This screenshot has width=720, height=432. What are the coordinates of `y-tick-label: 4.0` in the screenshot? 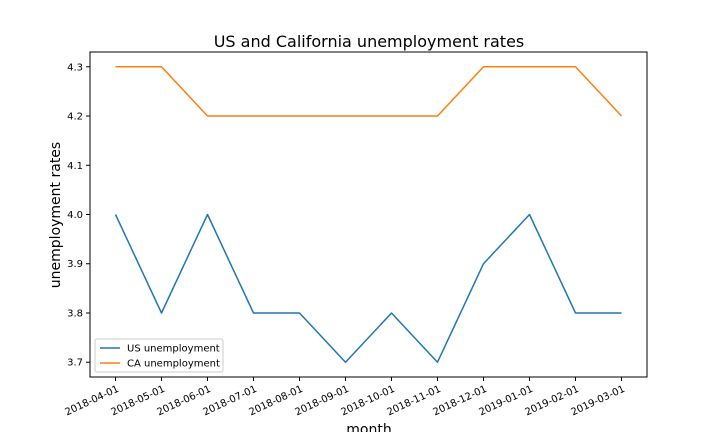 It's located at (75, 215).